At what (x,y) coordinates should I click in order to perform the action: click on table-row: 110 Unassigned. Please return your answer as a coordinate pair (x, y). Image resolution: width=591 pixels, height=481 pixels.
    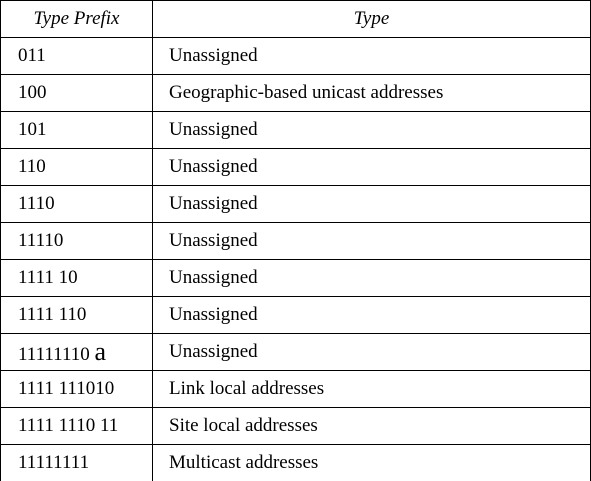
    Looking at the image, I should click on (296, 167).